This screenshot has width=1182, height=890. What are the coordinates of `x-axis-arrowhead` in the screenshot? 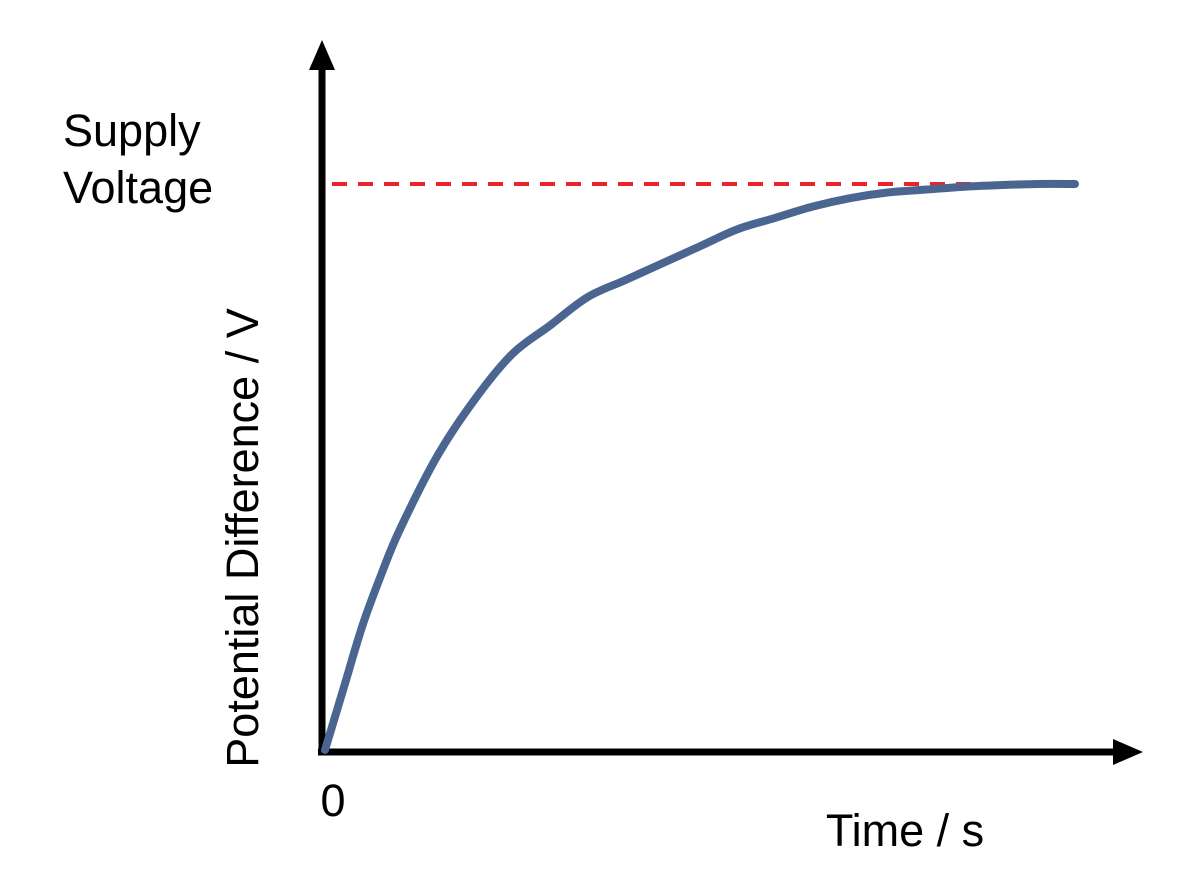 It's located at (1128, 752).